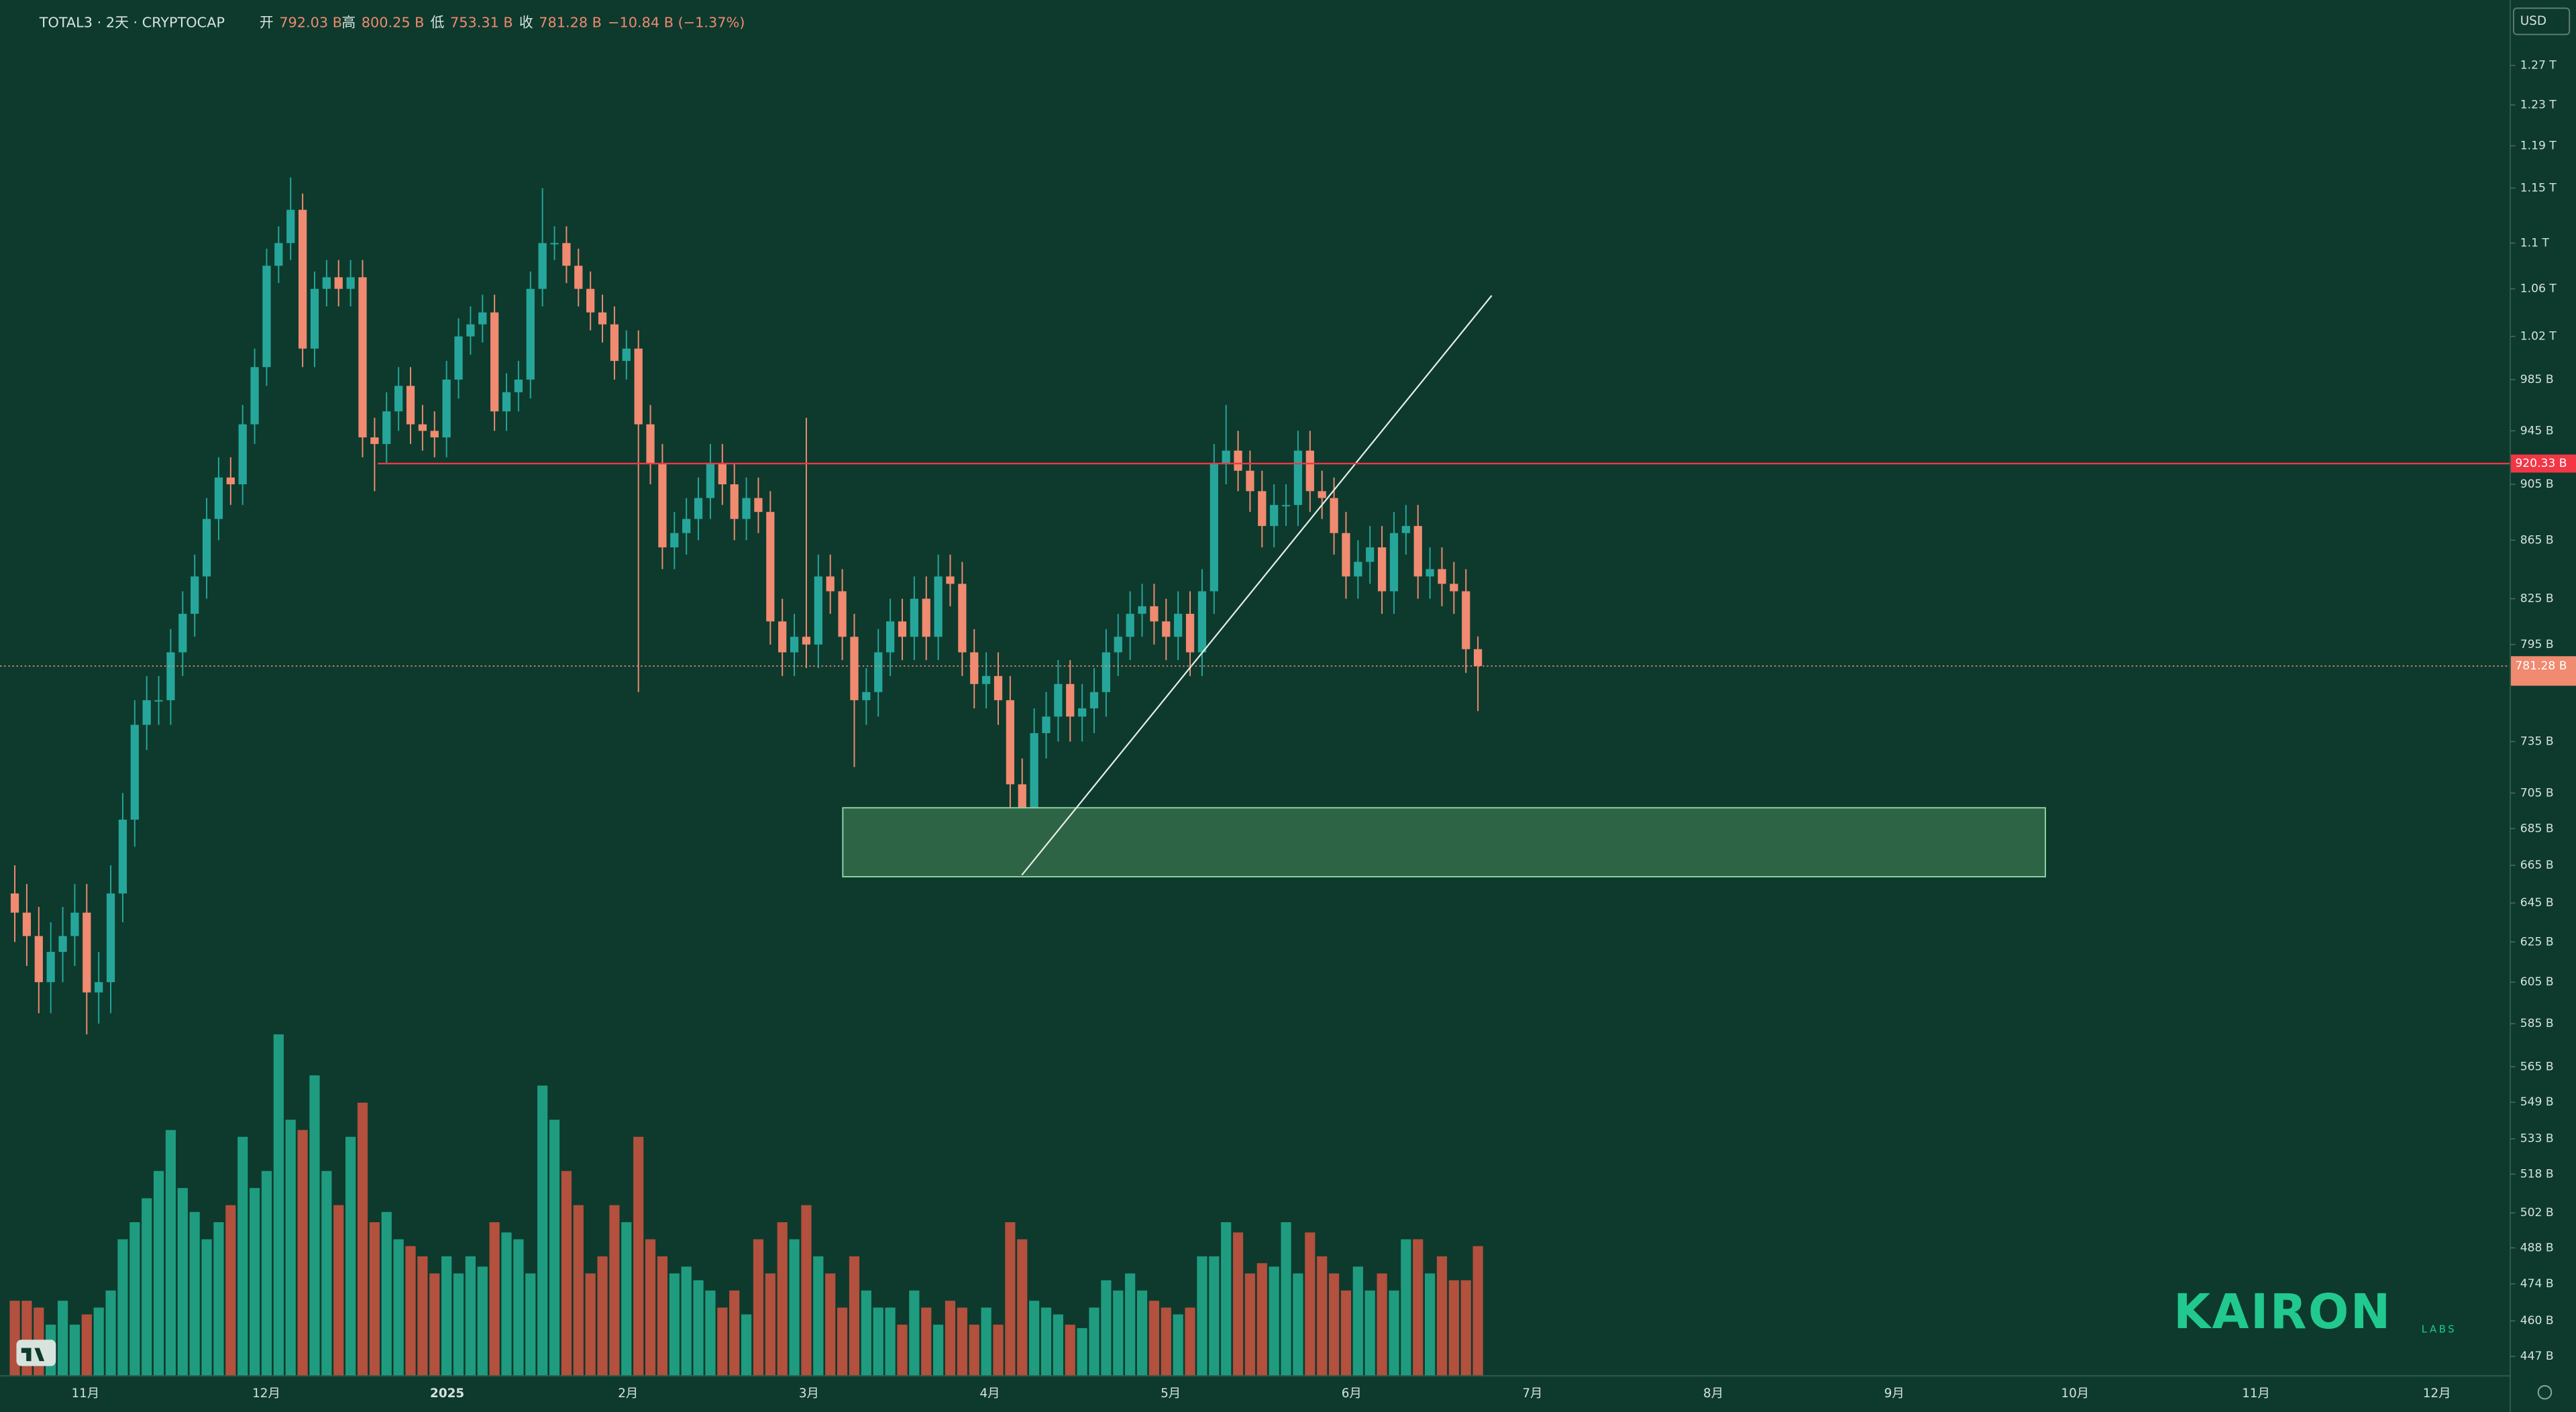  I want to click on y-tick-label: 1.27 T, so click(2538, 65).